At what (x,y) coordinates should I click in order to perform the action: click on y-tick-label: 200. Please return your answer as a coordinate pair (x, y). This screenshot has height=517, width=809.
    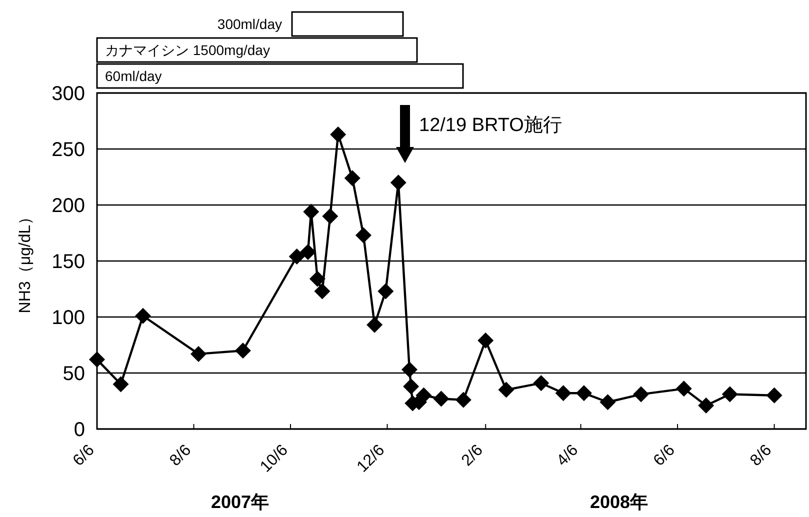
    Looking at the image, I should click on (68, 206).